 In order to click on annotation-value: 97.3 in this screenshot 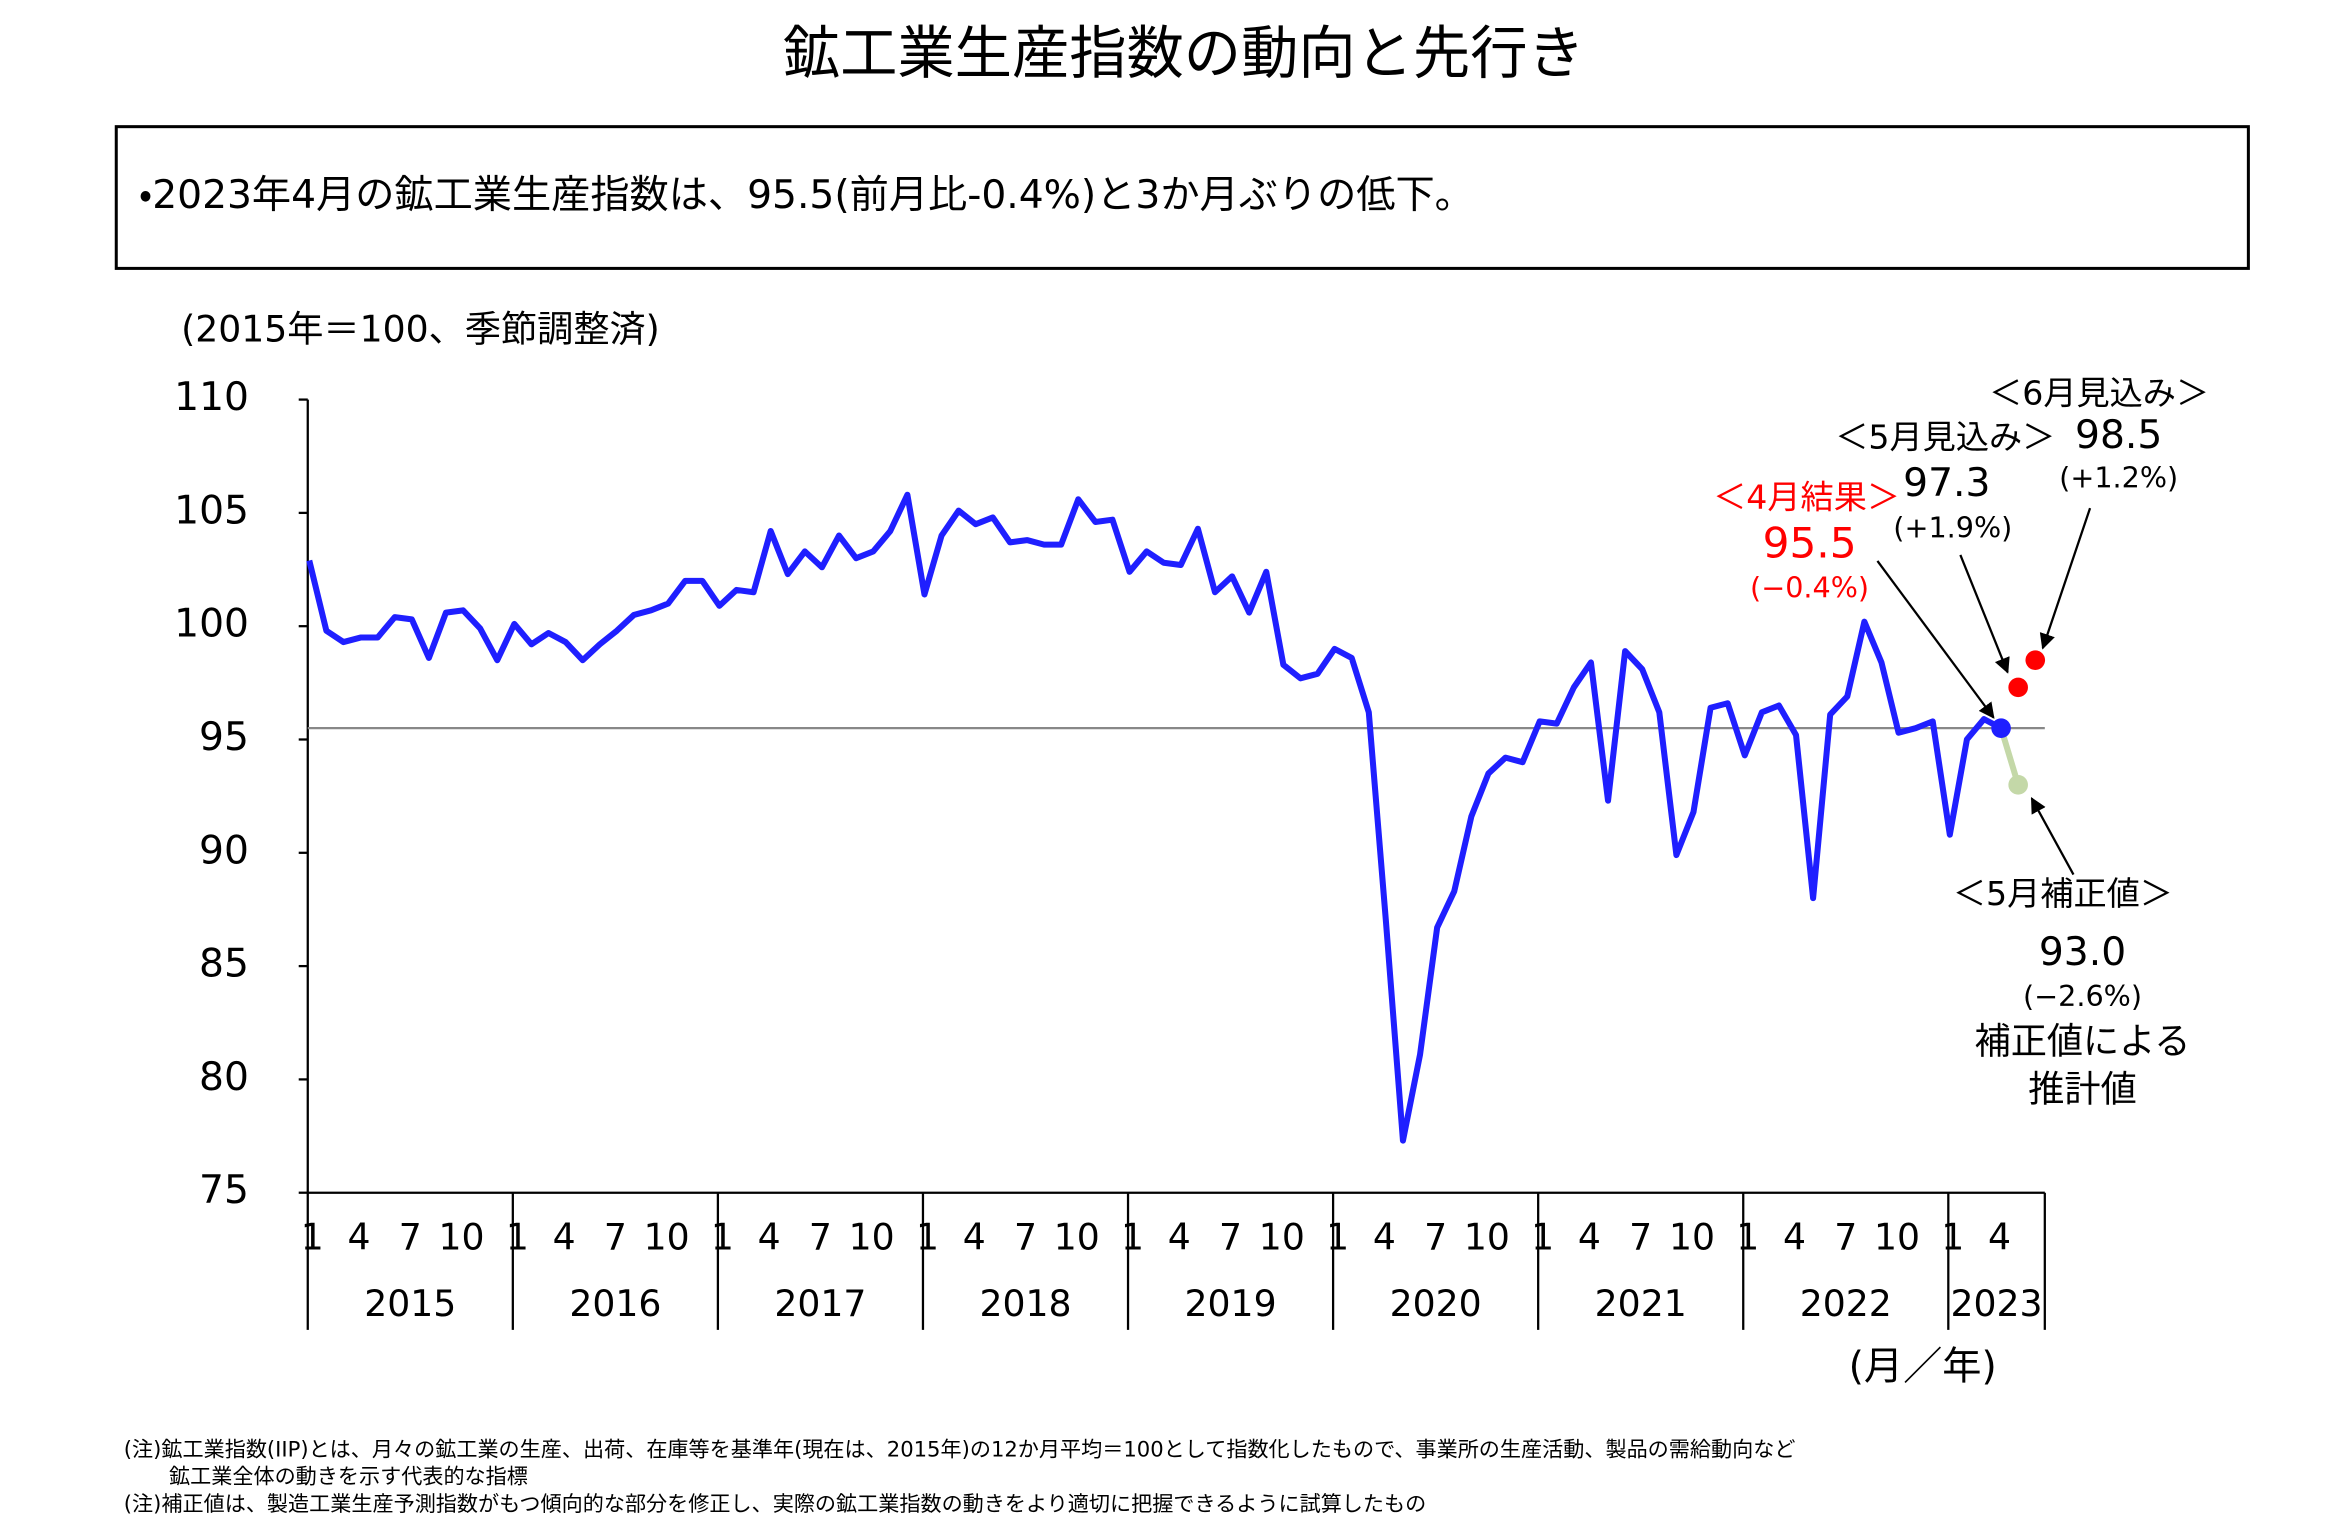, I will do `click(1946, 483)`.